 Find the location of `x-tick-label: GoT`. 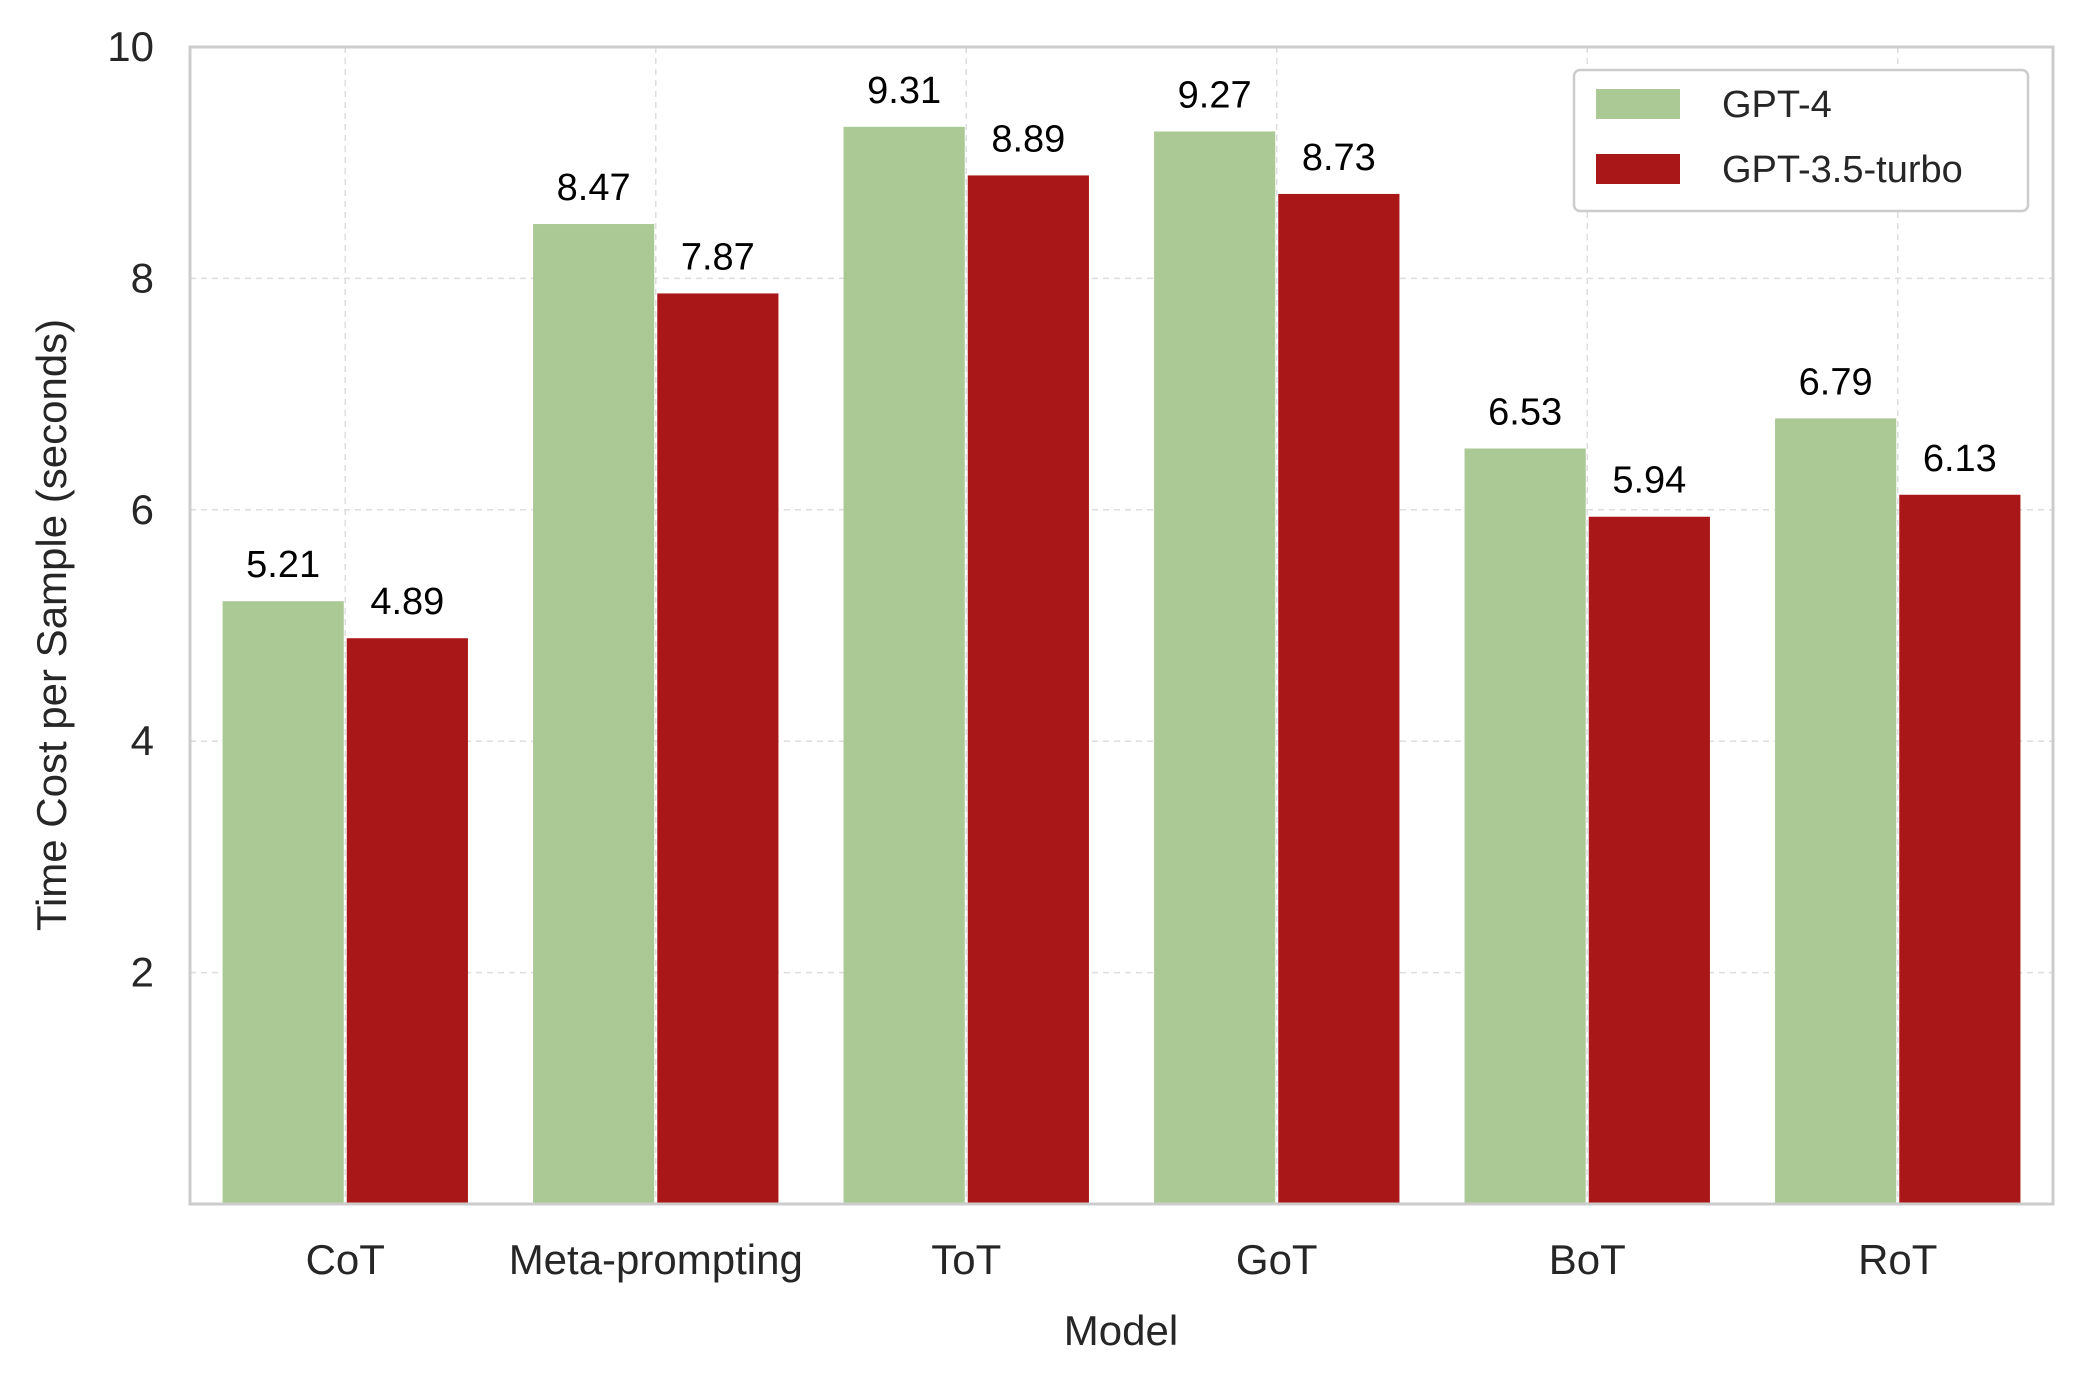

x-tick-label: GoT is located at coordinates (1277, 1259).